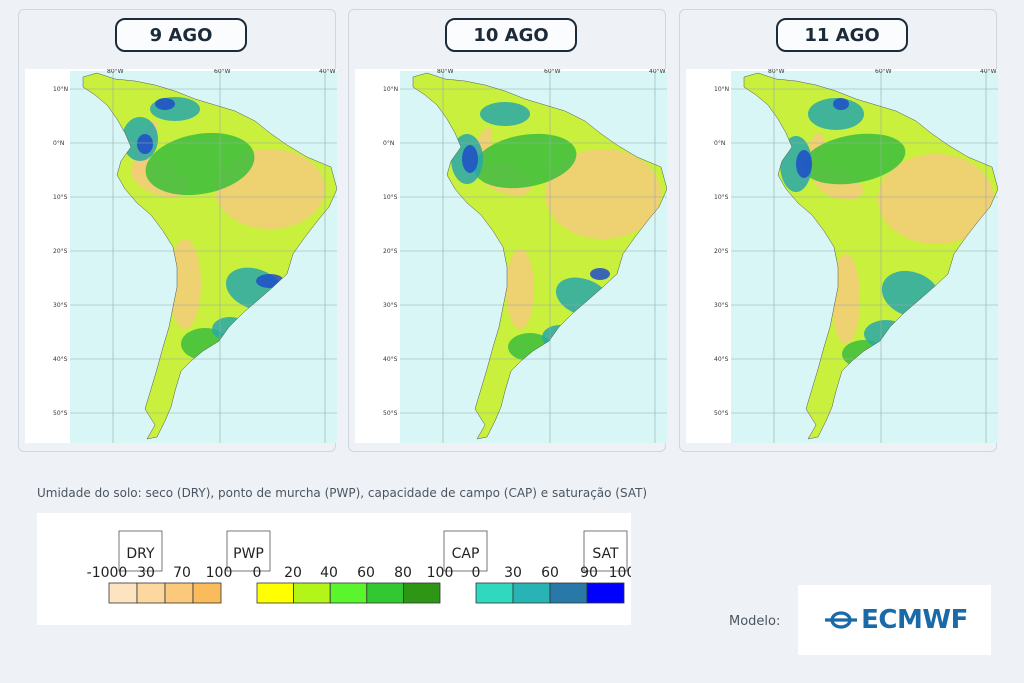 Image resolution: width=1024 pixels, height=683 pixels. I want to click on moisture-layer, so click(887, 233).